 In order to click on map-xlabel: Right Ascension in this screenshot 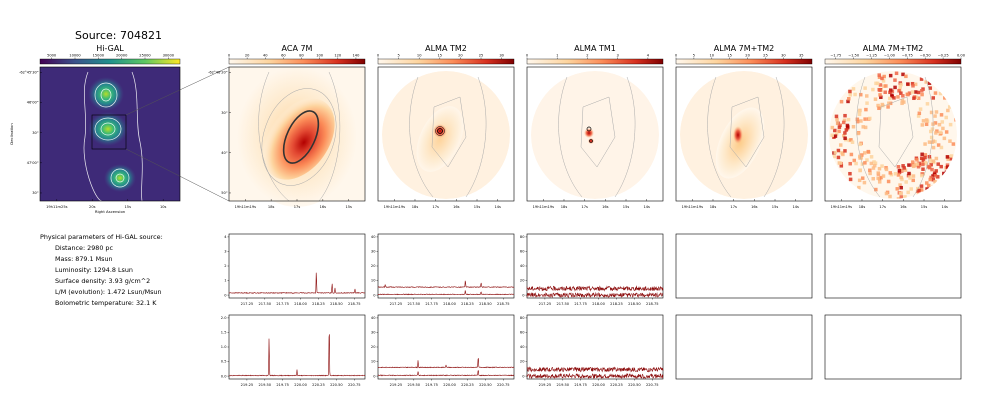, I will do `click(110, 211)`.